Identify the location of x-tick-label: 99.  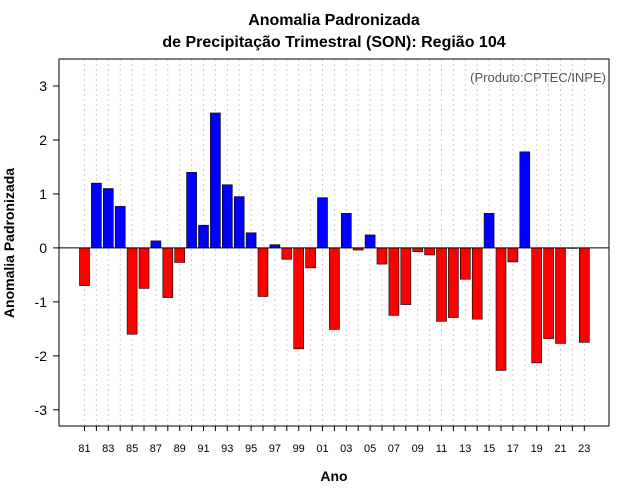
(299, 449).